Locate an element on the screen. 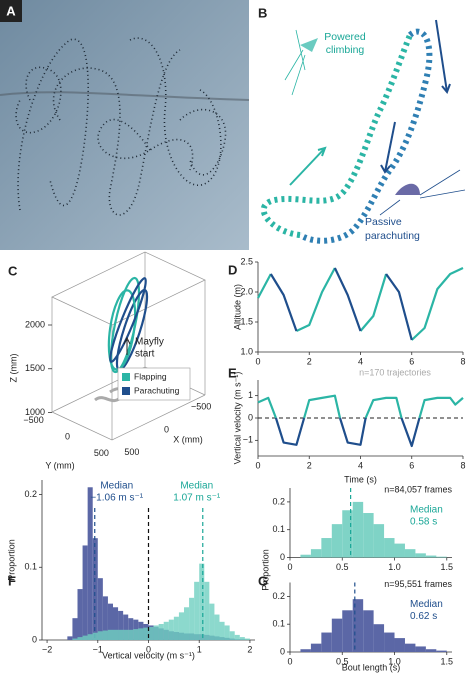  x-tick-label: −1 is located at coordinates (98, 649).